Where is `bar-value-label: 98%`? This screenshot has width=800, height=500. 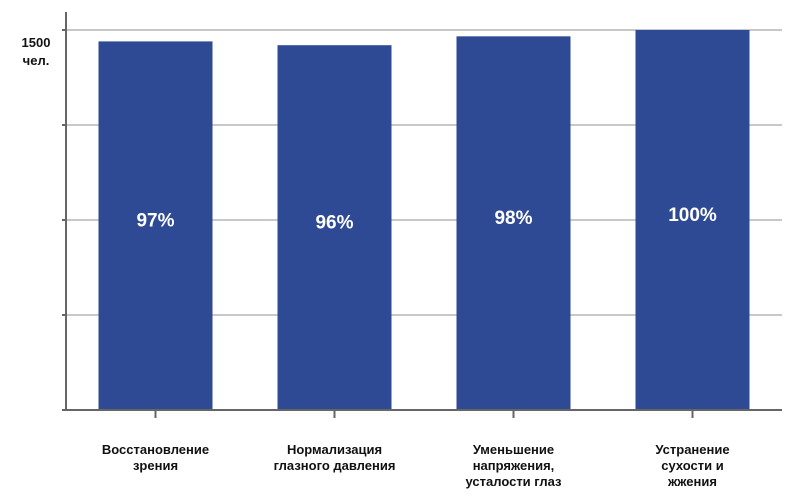
bar-value-label: 98% is located at coordinates (513, 218).